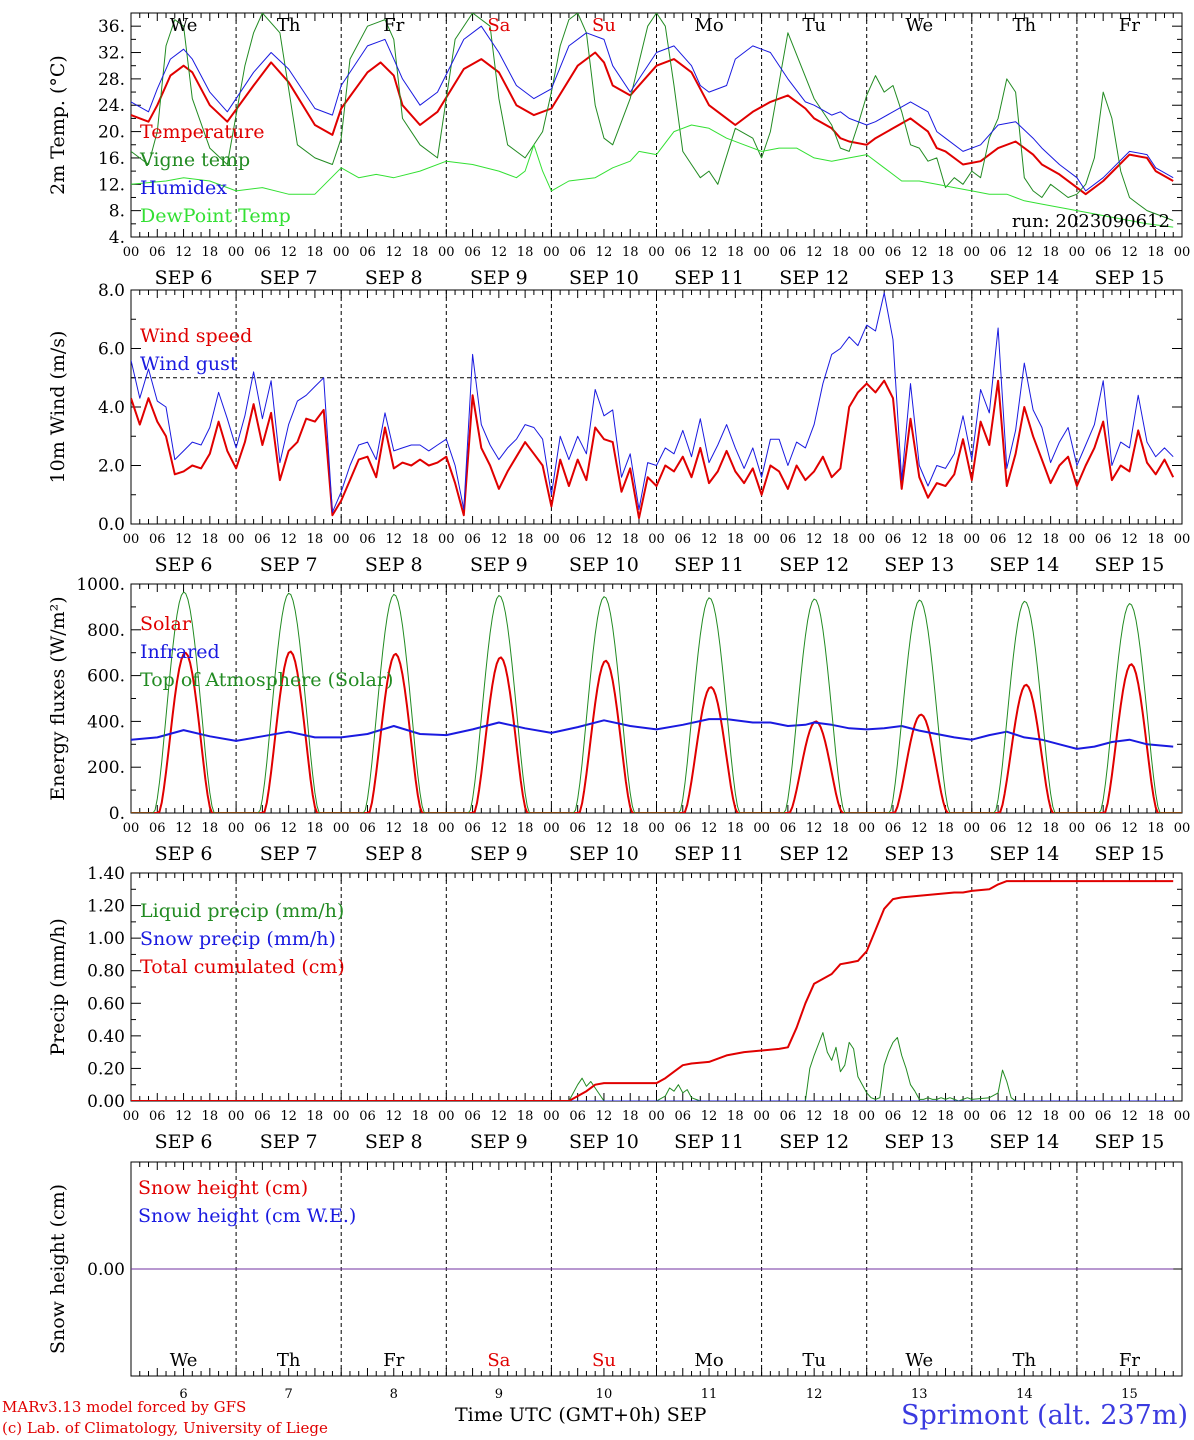  Describe the element at coordinates (111, 408) in the screenshot. I see `y-tick-label: 4.0` at that location.